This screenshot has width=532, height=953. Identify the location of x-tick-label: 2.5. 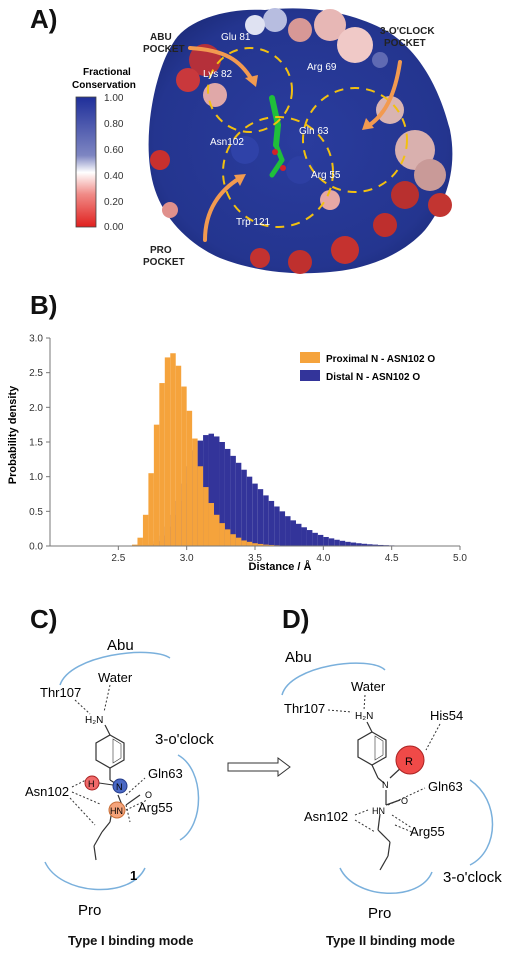
(118, 558).